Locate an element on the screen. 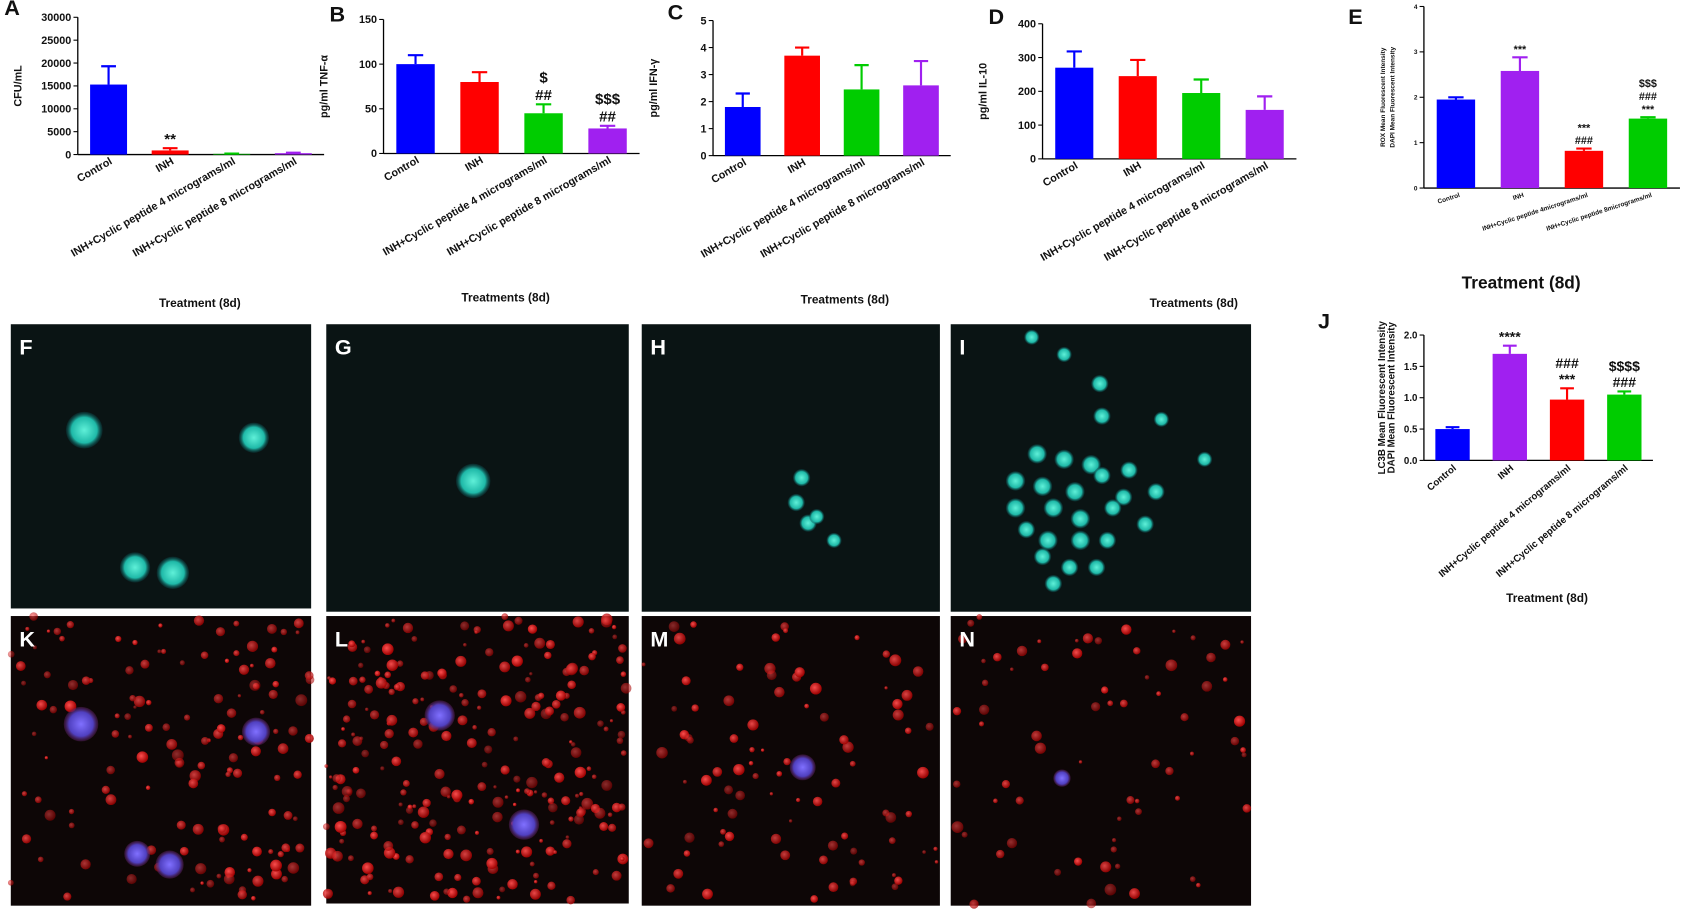 This screenshot has height=910, width=1694. significance-label: ## is located at coordinates (543, 95).